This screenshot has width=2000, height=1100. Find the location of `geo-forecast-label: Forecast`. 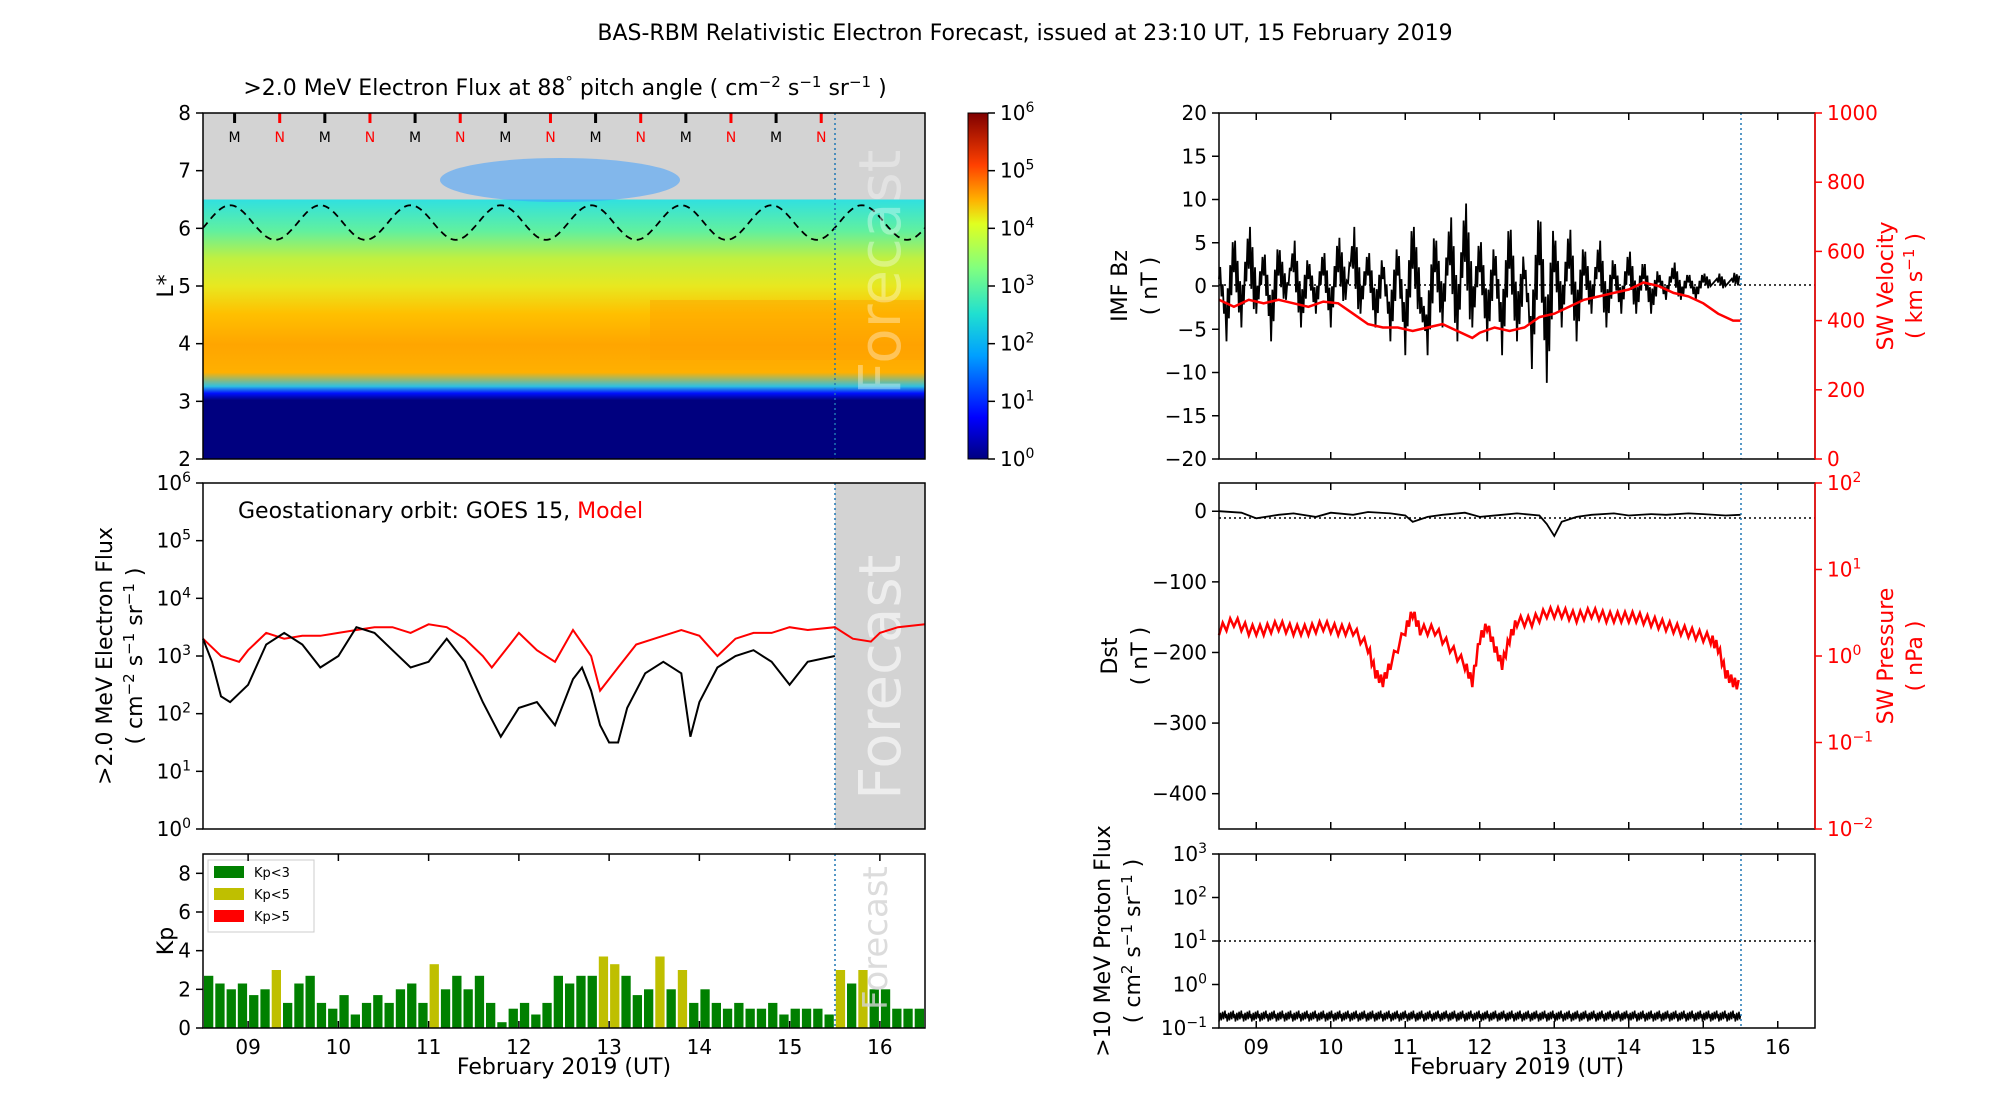

geo-forecast-label: Forecast is located at coordinates (880, 677).